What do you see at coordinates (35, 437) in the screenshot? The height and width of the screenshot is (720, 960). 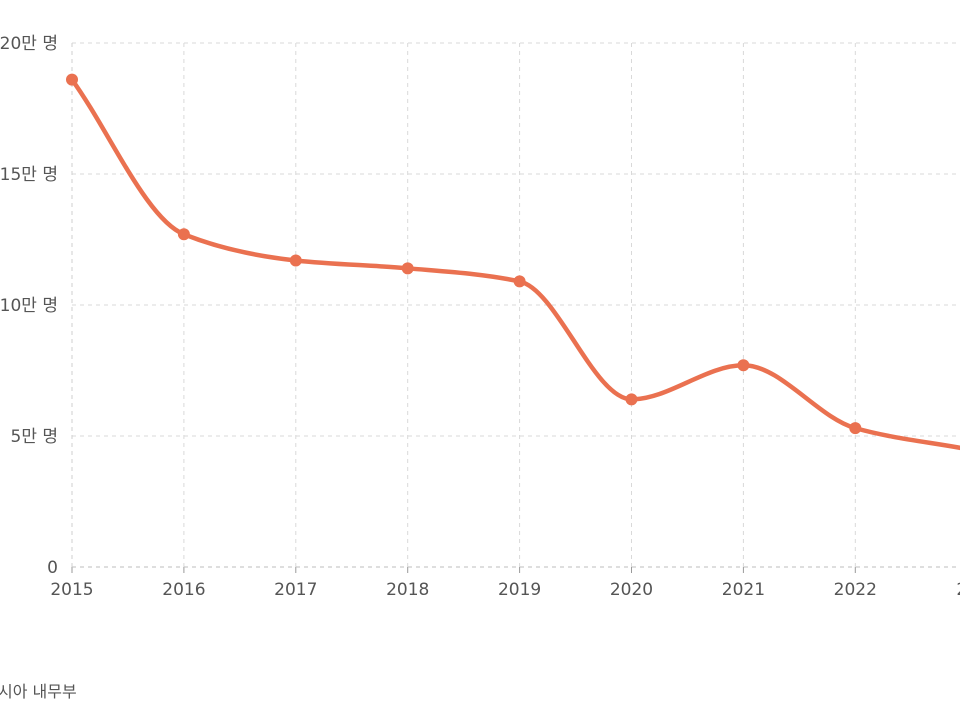 I see `y-tick-label: 5만 명` at bounding box center [35, 437].